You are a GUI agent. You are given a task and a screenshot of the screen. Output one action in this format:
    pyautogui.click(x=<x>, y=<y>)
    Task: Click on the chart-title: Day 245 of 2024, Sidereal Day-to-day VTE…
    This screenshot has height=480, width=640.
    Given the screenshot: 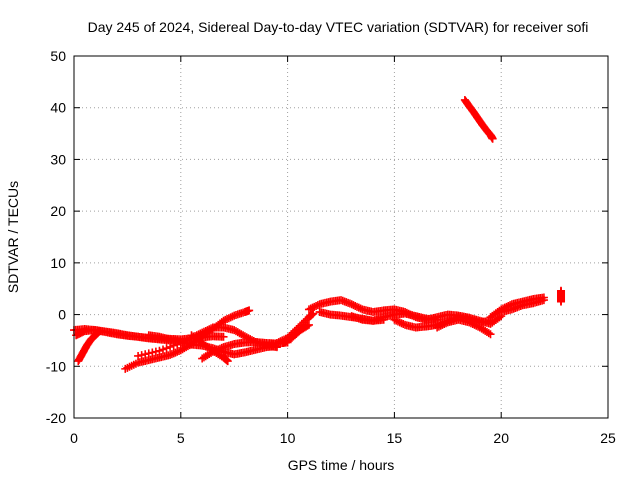 What is the action you would take?
    pyautogui.click(x=338, y=27)
    